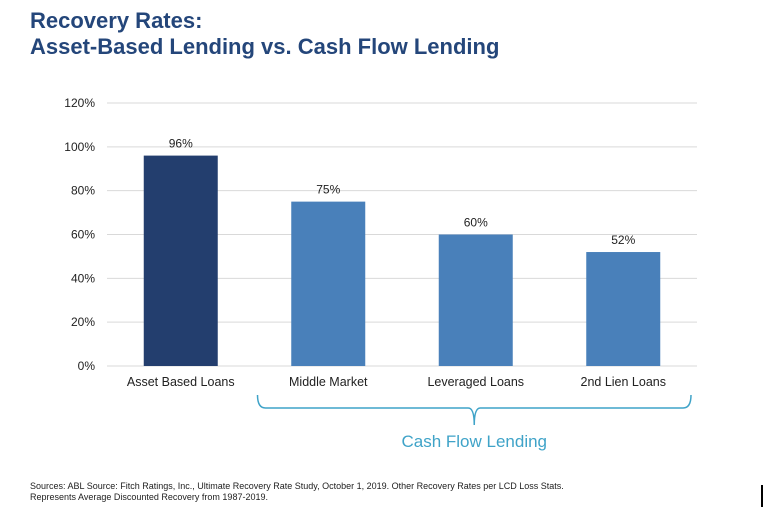 This screenshot has width=768, height=518. Describe the element at coordinates (476, 223) in the screenshot. I see `data-label: 60%` at that location.